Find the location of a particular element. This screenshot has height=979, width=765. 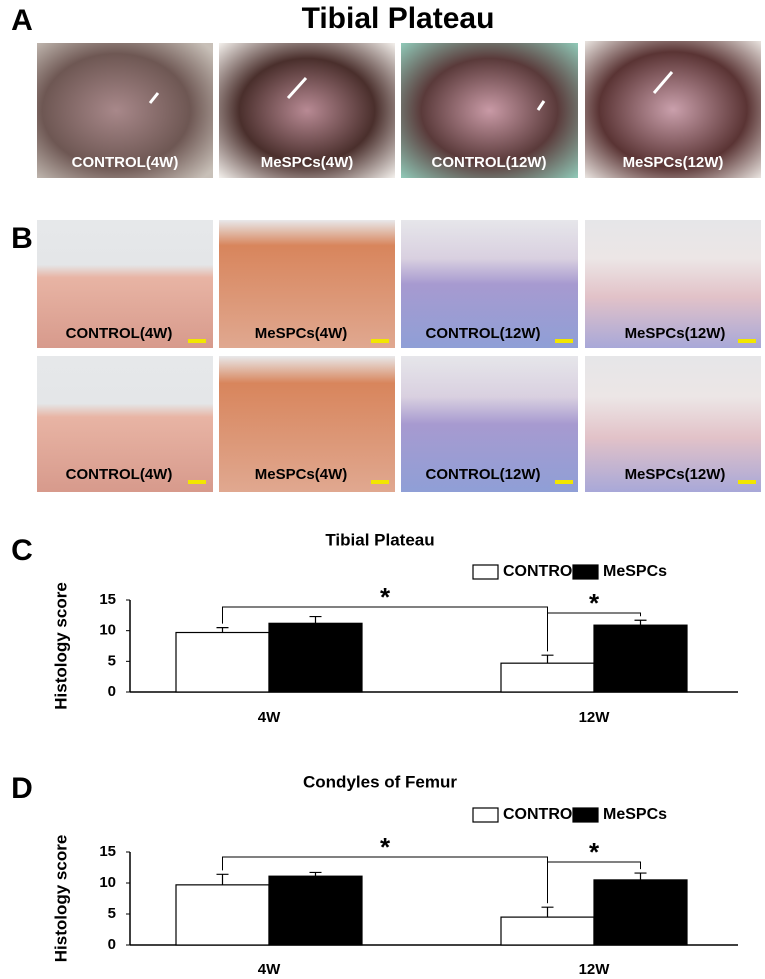

photo-row is located at coordinates (399, 109).